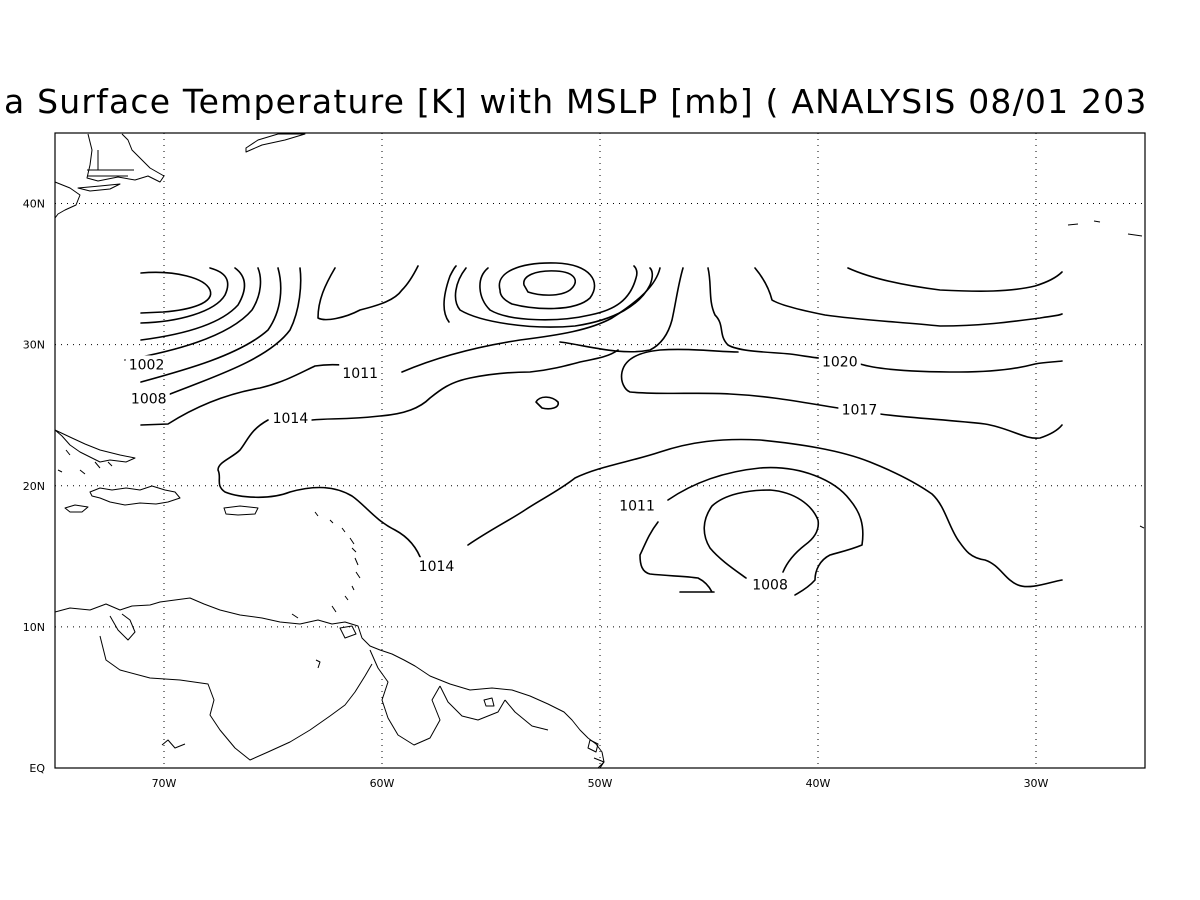  I want to click on coastline-long-island, so click(99, 187).